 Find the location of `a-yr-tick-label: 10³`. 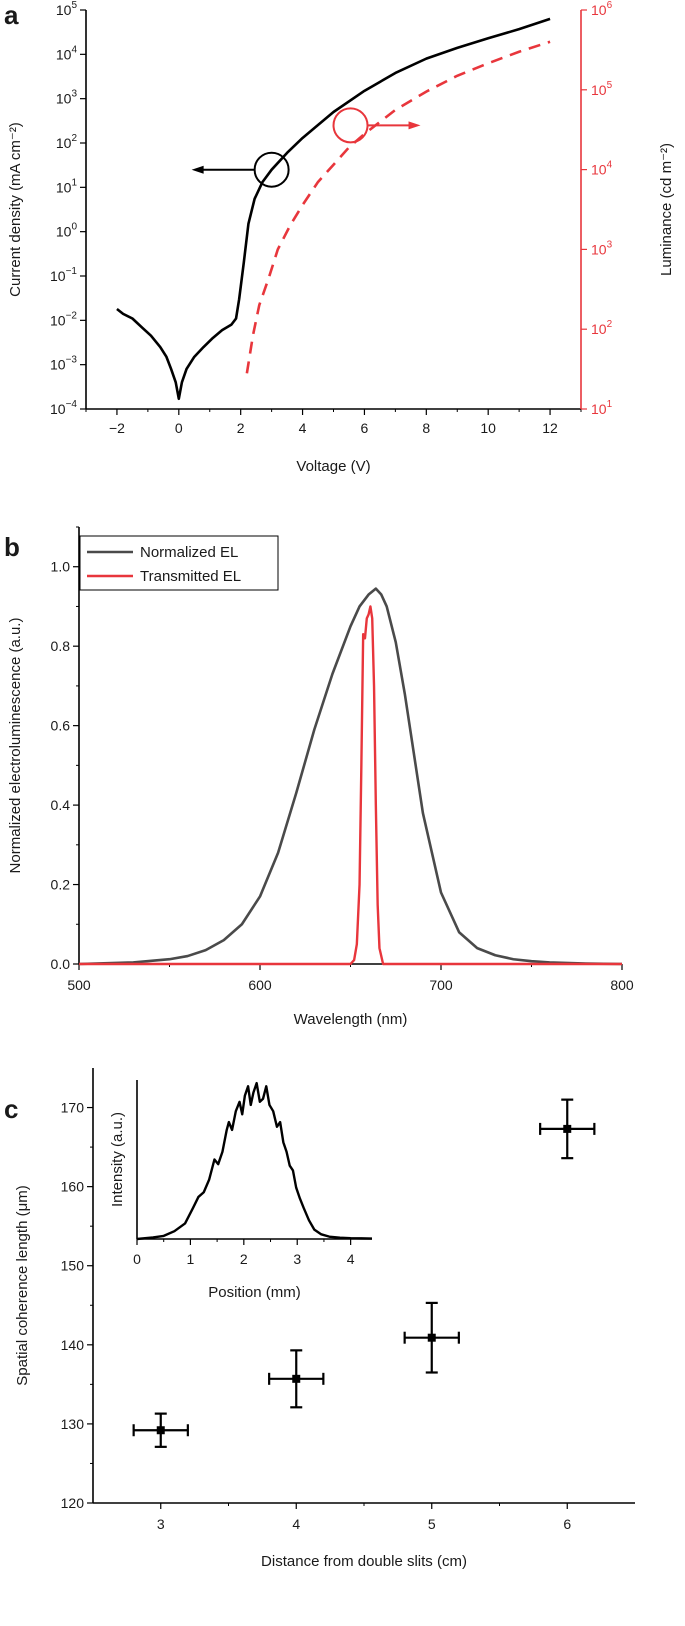

a-yr-tick-label: 10³ is located at coordinates (602, 248).